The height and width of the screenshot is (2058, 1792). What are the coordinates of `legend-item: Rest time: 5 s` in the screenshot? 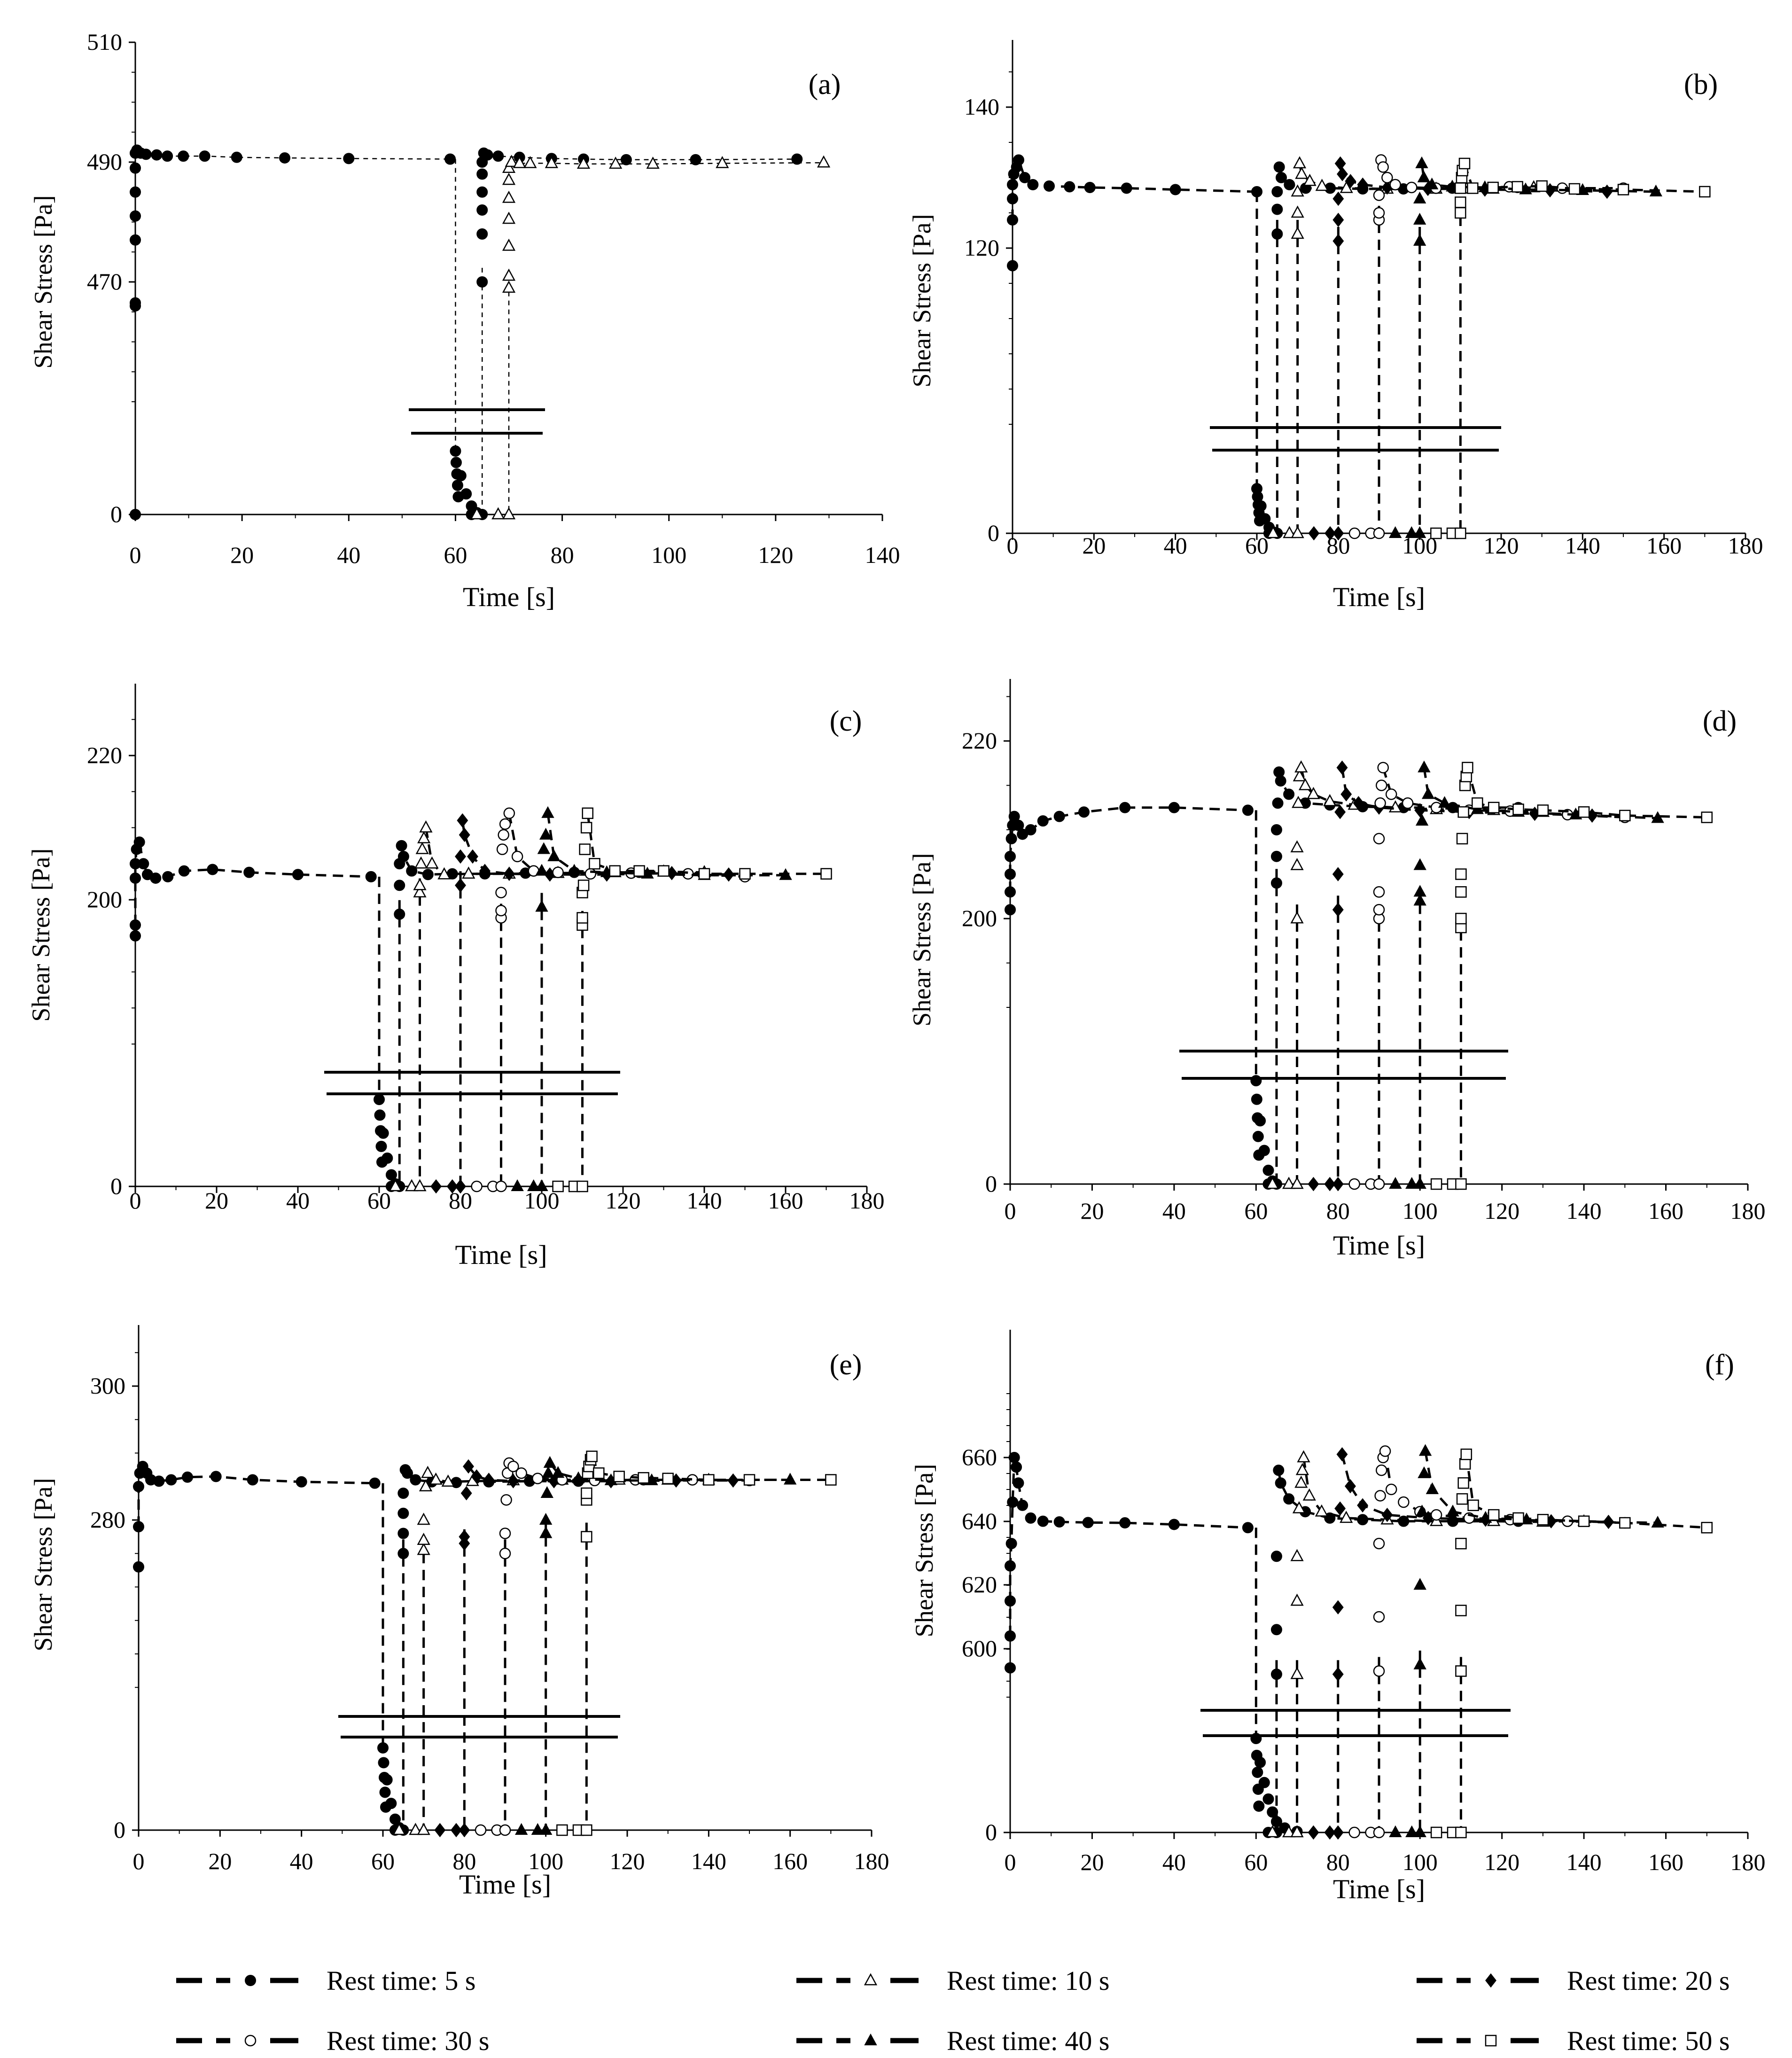 It's located at (325, 1980).